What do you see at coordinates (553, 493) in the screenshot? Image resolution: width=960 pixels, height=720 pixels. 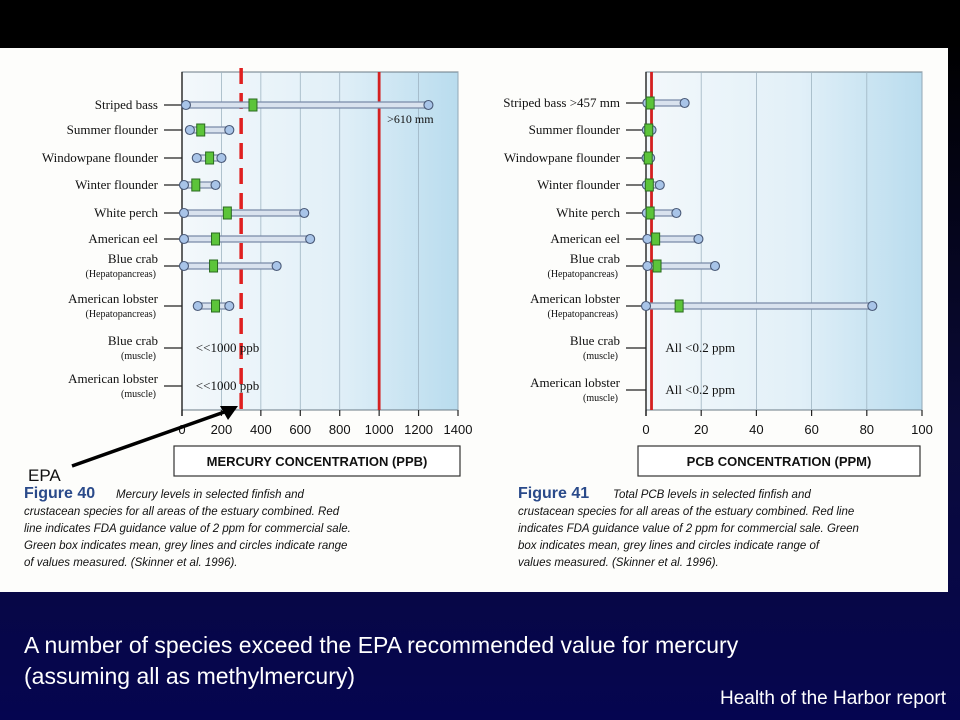 I see `figure-label: Figure 41` at bounding box center [553, 493].